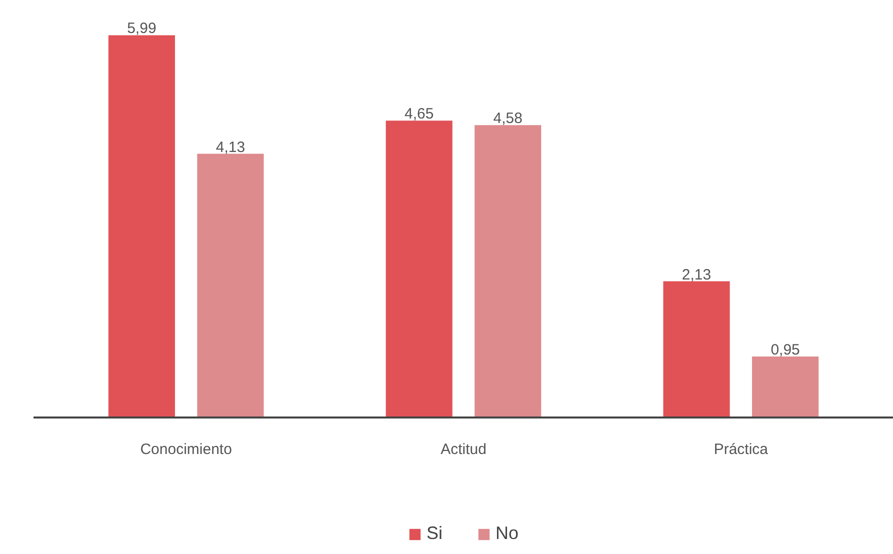  Describe the element at coordinates (186, 449) in the screenshot. I see `x-tick-label: Conocimiento` at that location.